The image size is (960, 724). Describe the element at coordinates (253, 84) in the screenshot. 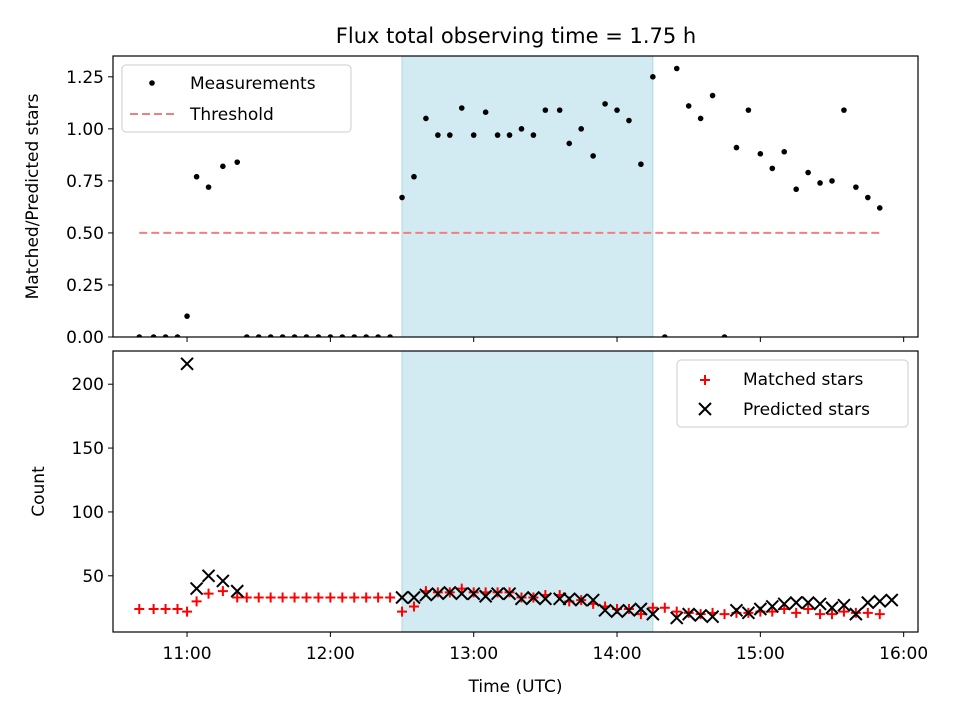

I see `legend-measurements-label: Measurements` at that location.